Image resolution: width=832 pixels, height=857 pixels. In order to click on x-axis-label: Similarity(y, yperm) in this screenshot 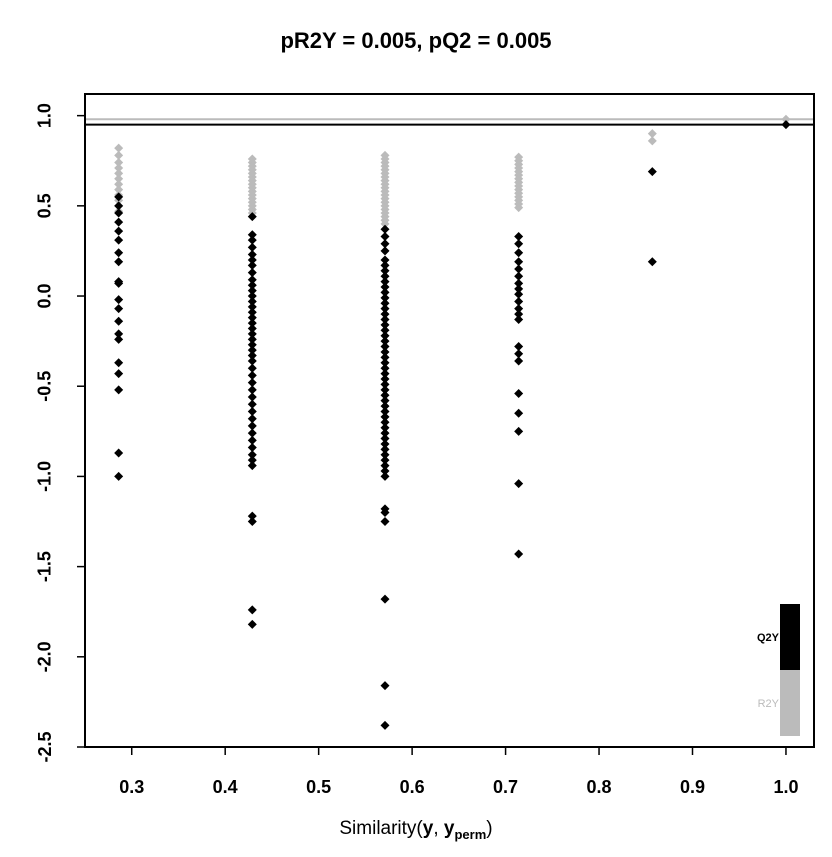, I will do `click(416, 830)`.